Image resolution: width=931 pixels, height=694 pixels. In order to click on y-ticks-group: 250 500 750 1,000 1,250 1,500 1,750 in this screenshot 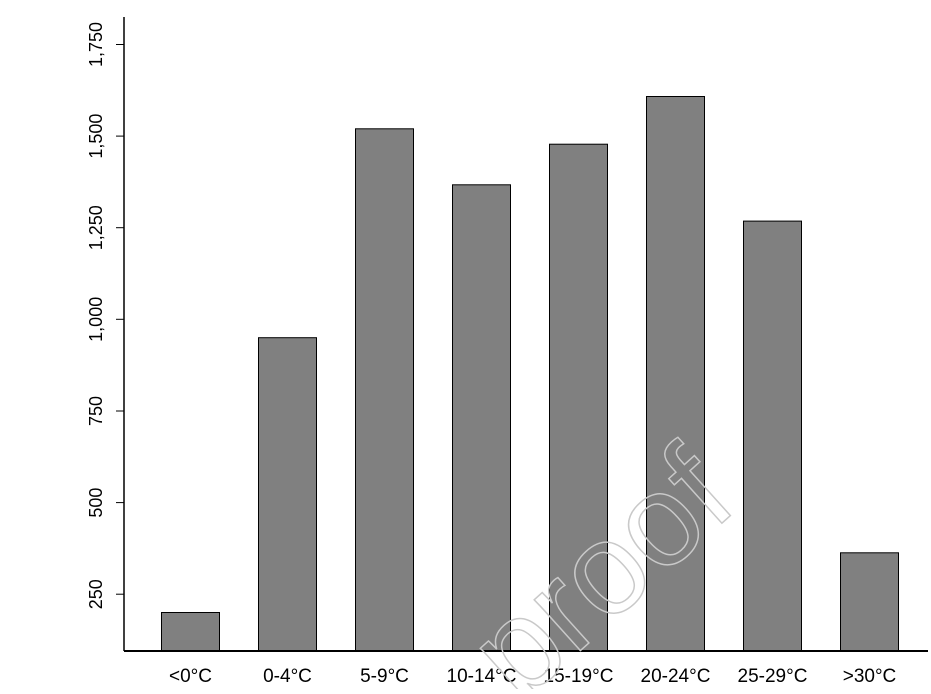, I will do `click(105, 315)`.